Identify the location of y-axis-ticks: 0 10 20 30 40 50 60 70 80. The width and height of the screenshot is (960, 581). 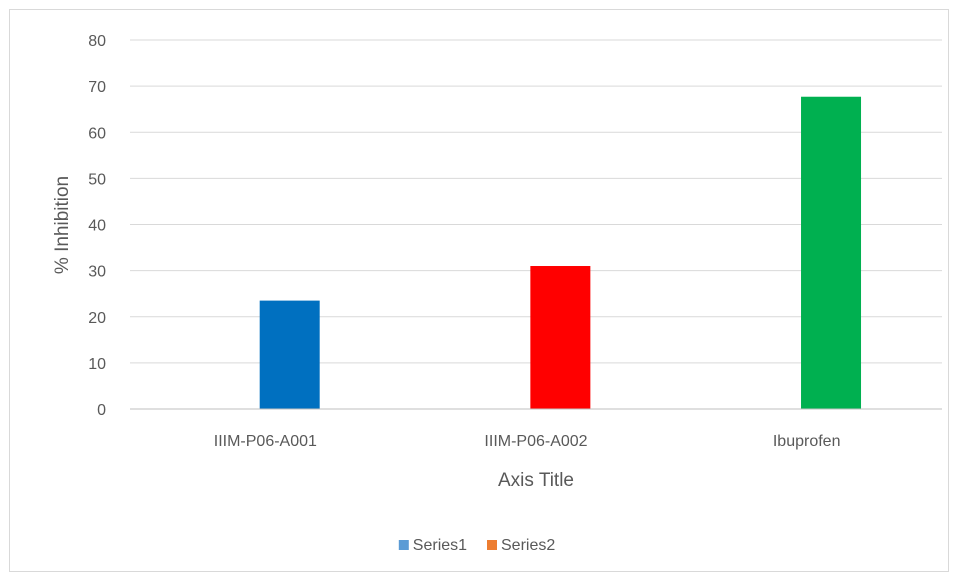
(97, 226).